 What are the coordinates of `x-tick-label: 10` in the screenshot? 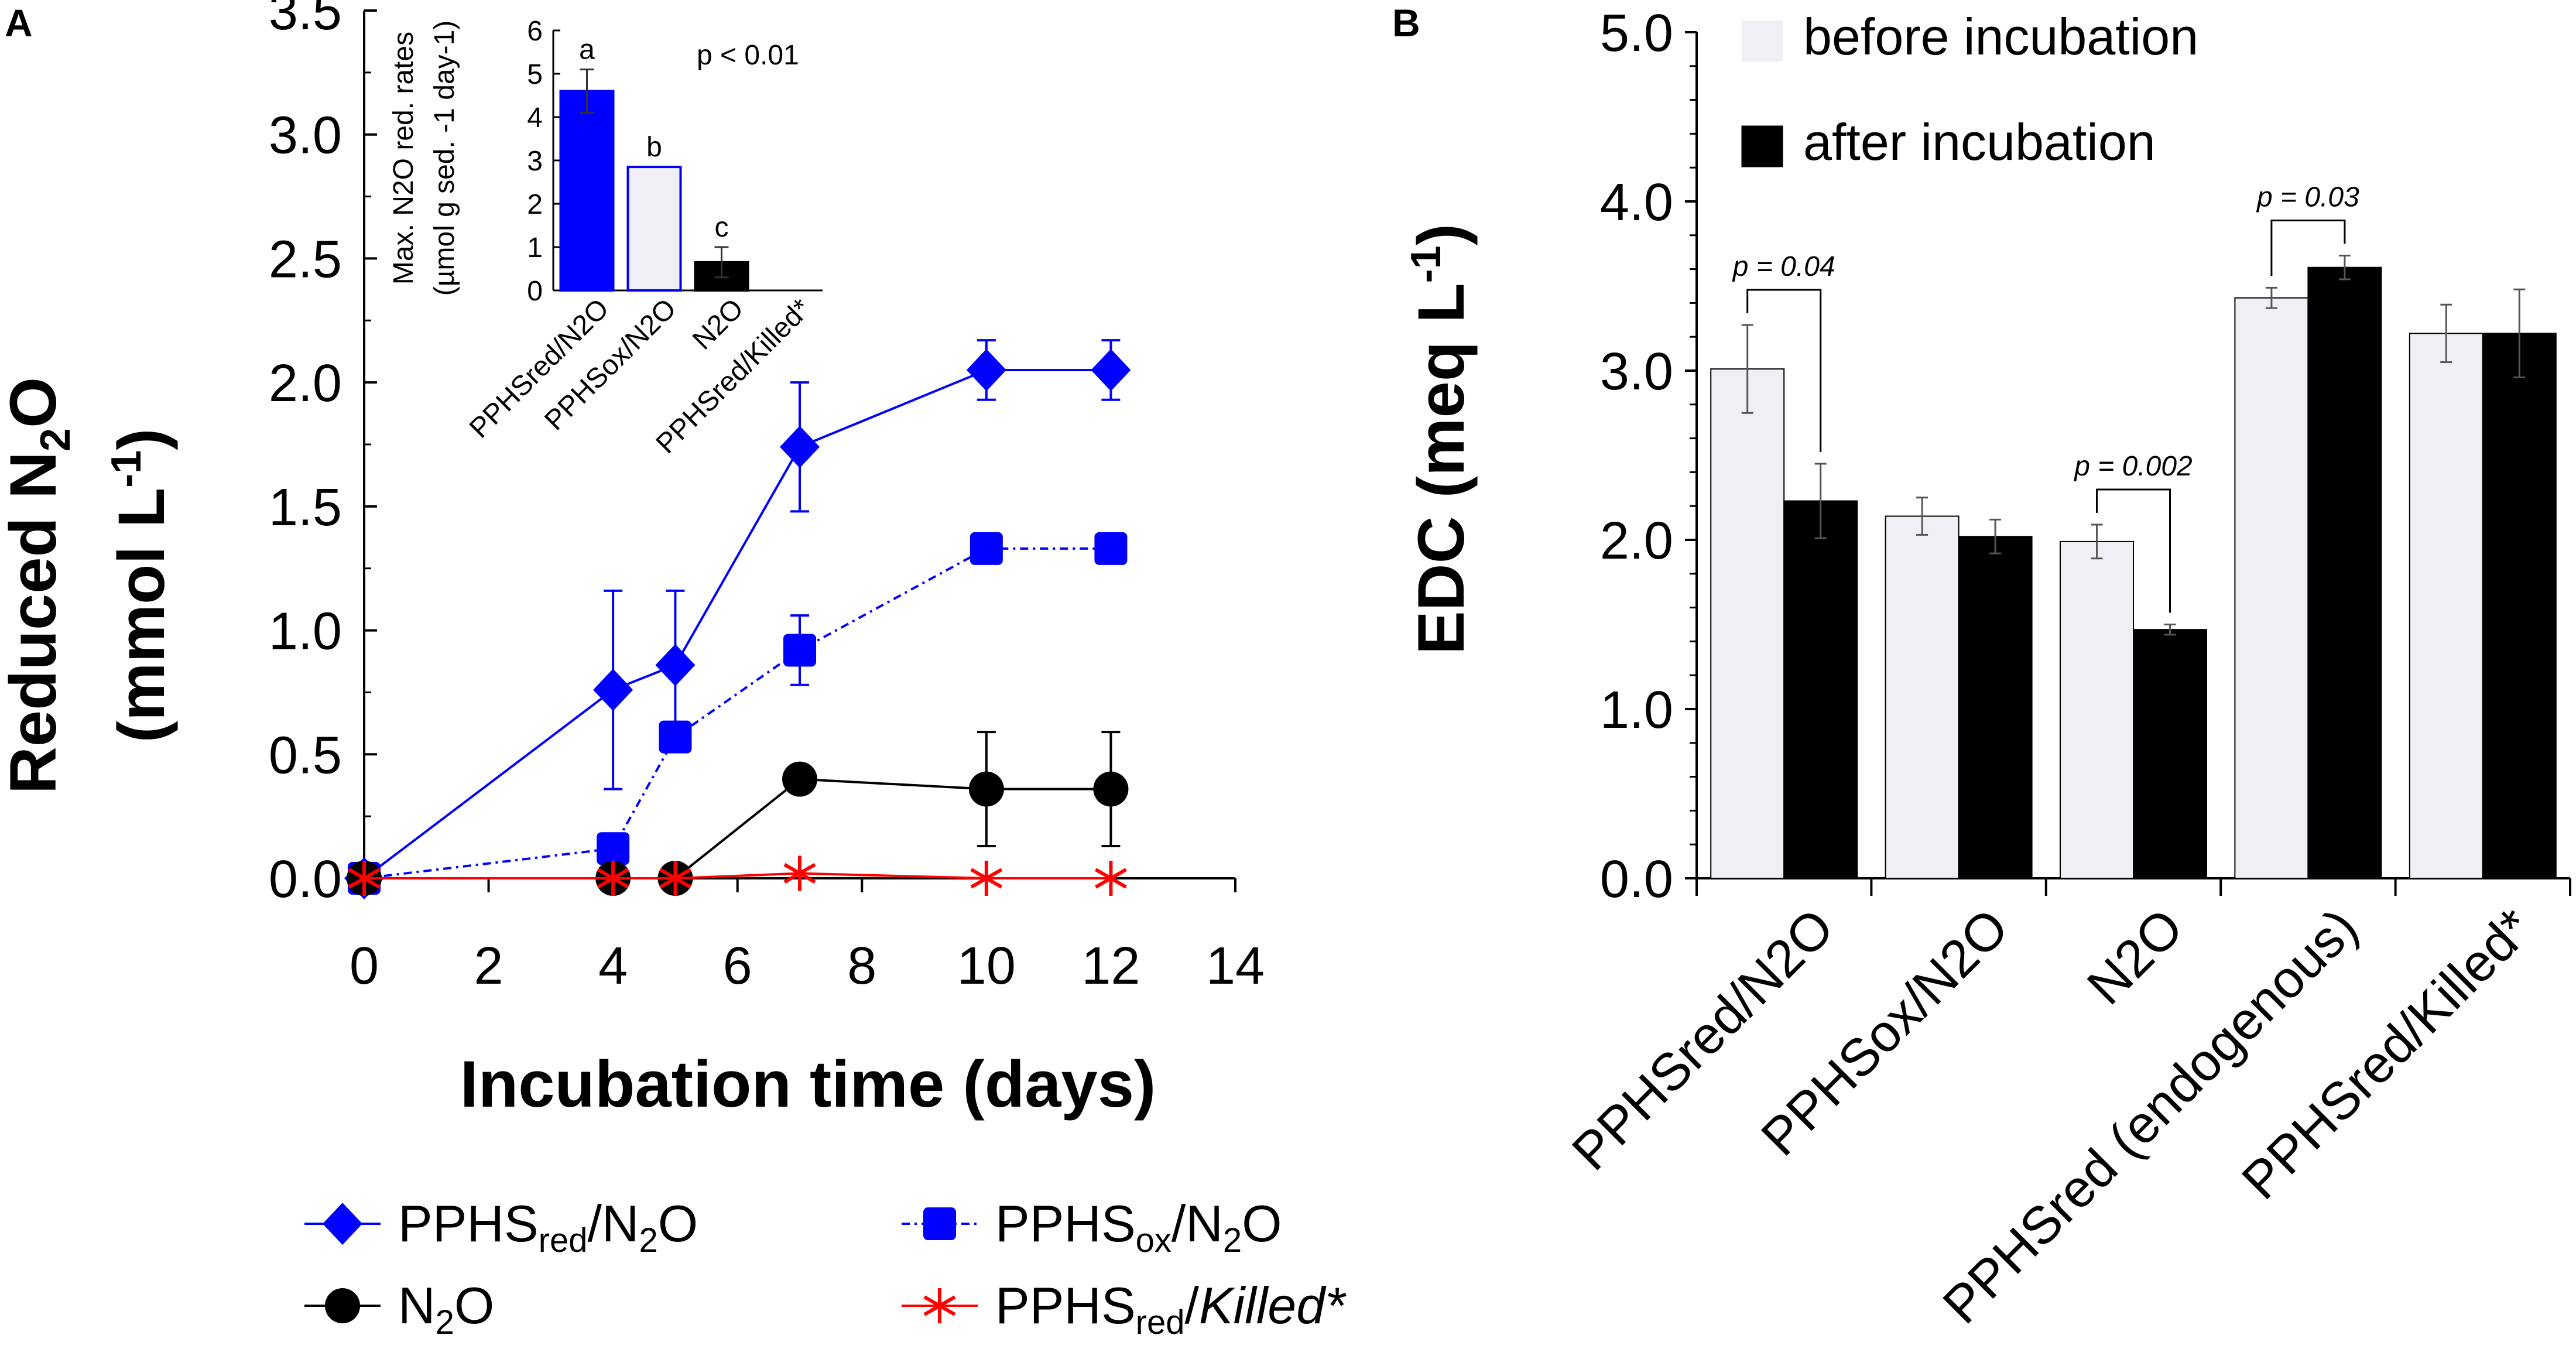 It's located at (986, 966).